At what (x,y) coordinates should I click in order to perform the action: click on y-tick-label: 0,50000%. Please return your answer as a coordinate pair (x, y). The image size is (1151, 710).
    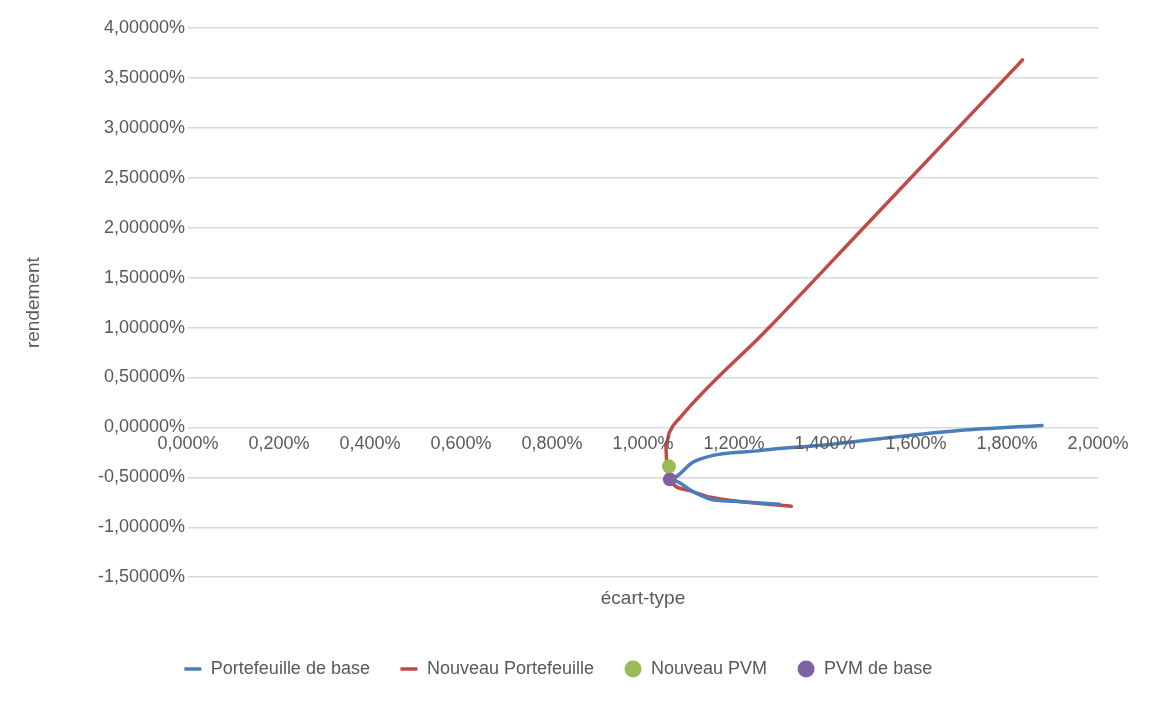
    Looking at the image, I should click on (144, 376).